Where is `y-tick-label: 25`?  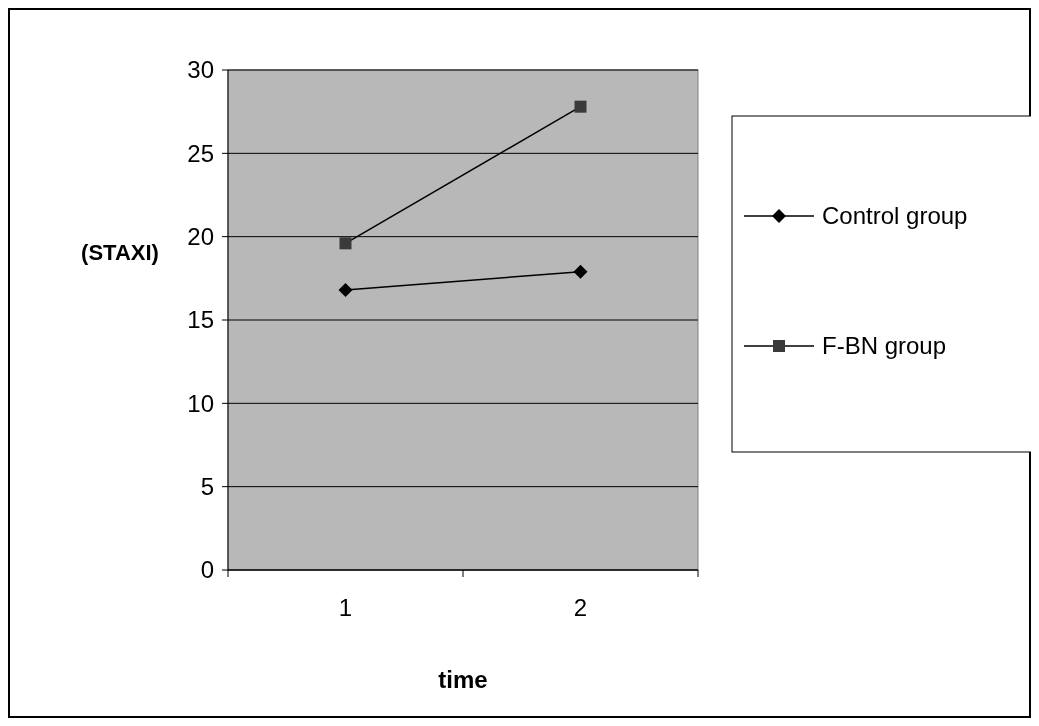 y-tick-label: 25 is located at coordinates (200, 153).